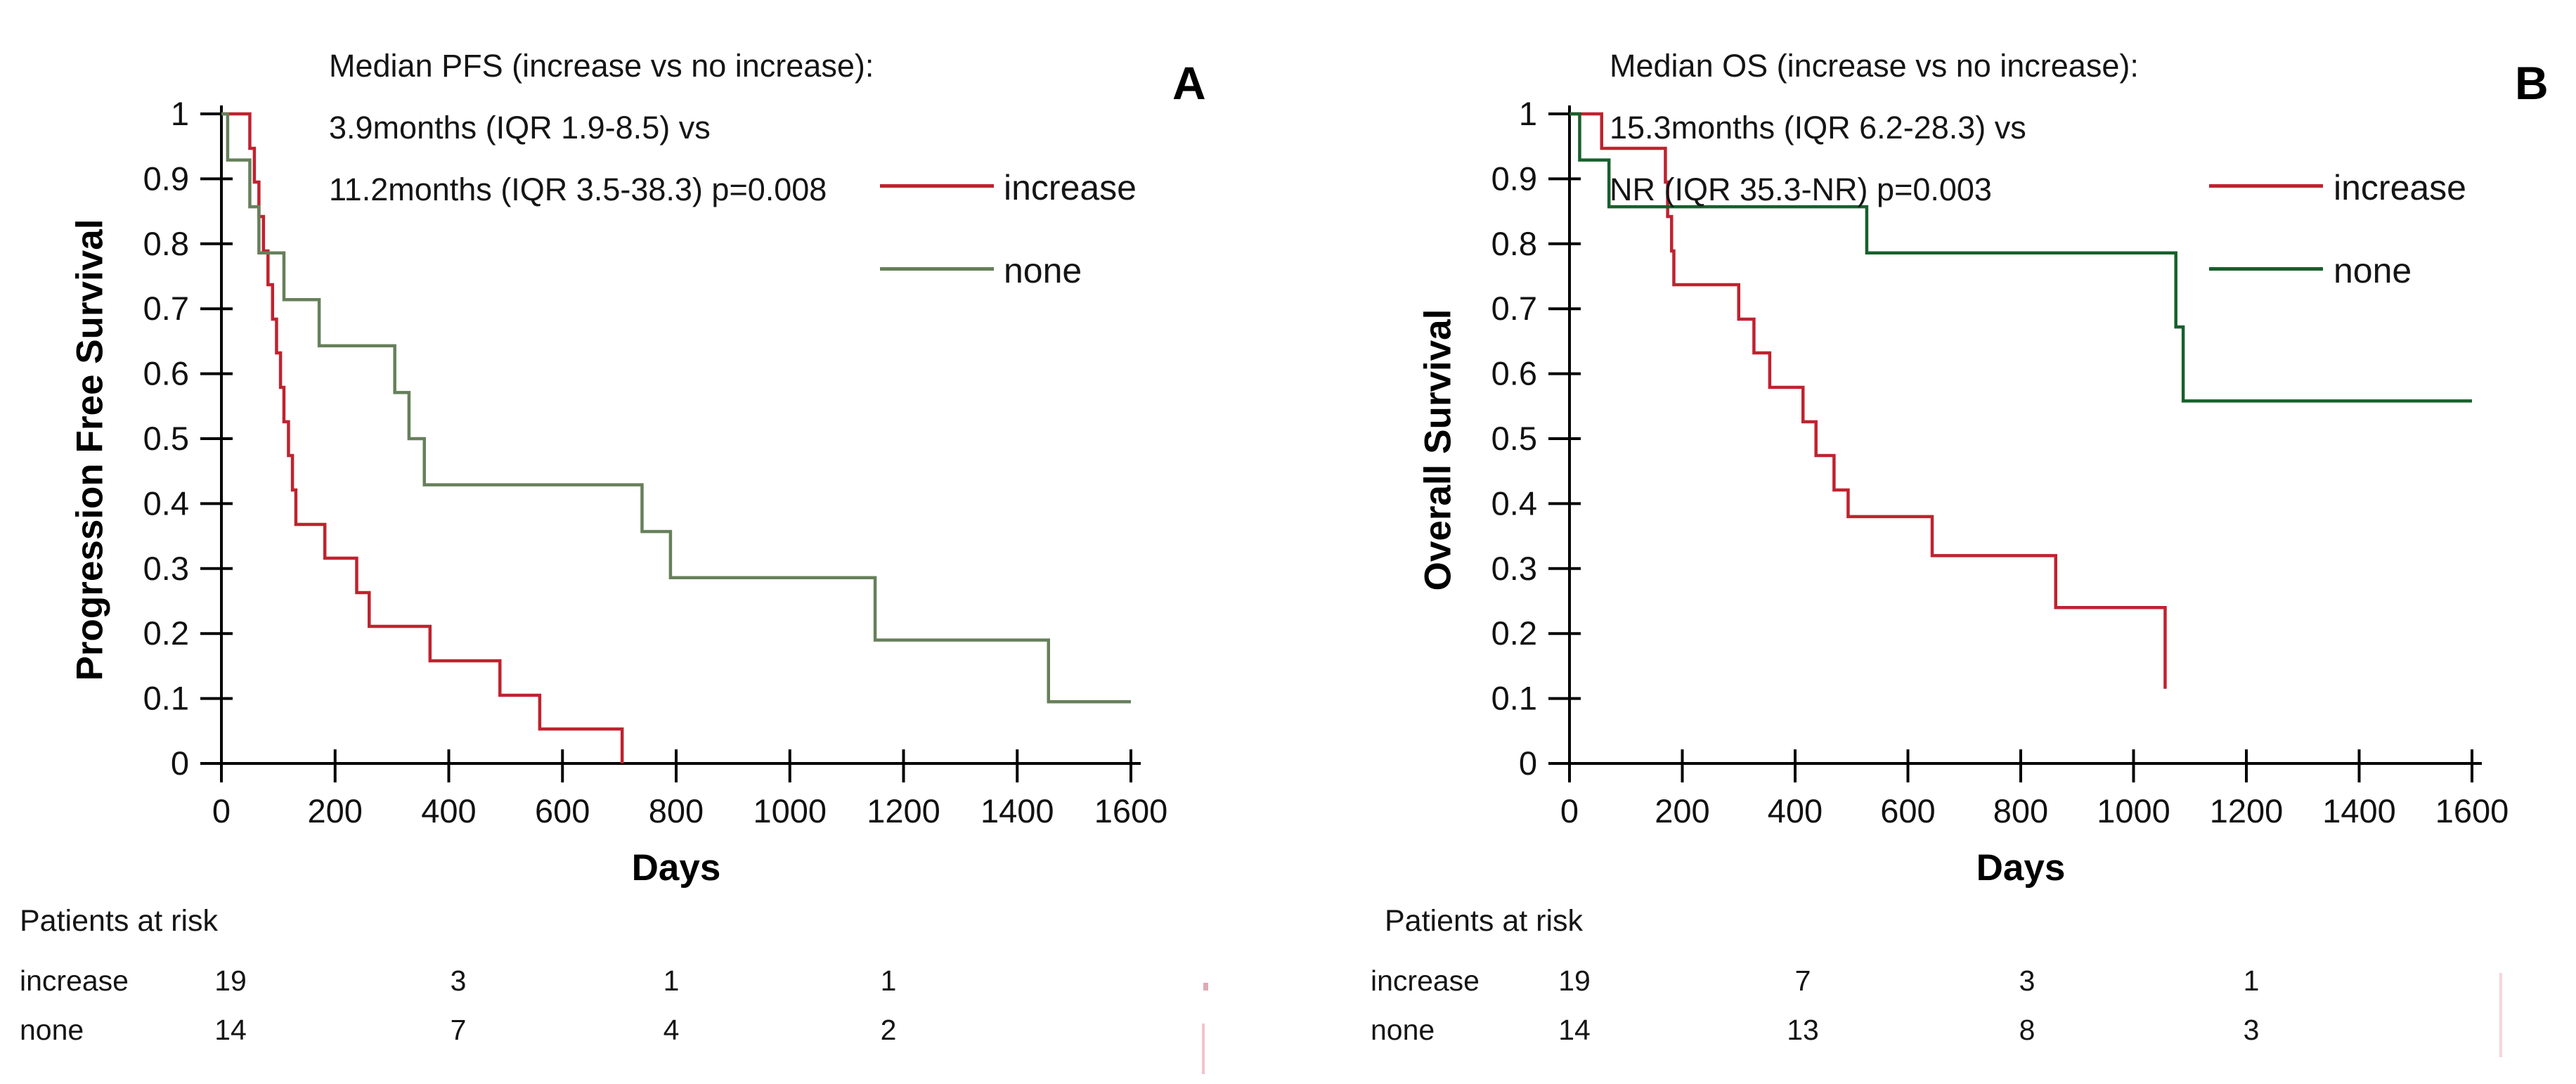  Describe the element at coordinates (1818, 128) in the screenshot. I see `os-annotation-line2: 15.3months (IQR 6.2-28.3) vs` at that location.